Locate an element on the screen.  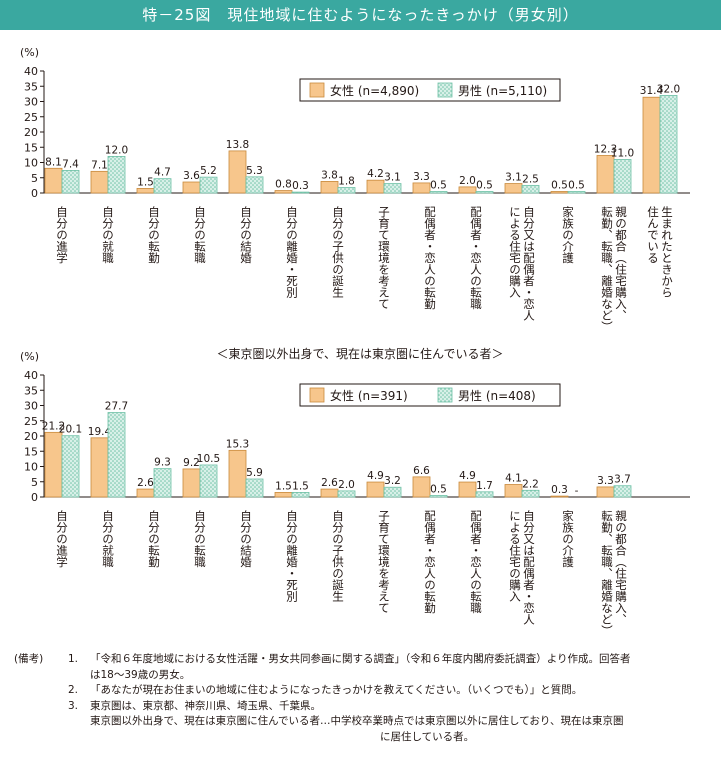
bar-group: 8.1 7.4 自分の進学 is located at coordinates (62, 210).